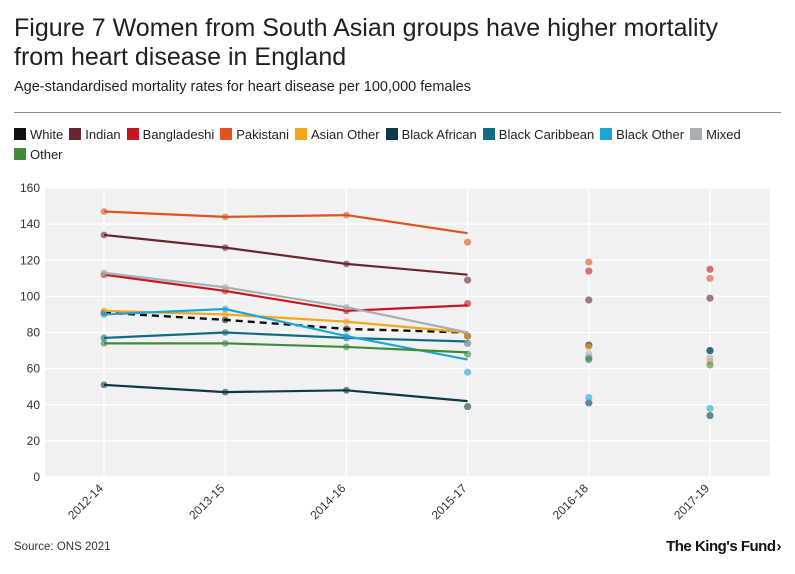 The height and width of the screenshot is (574, 795). Describe the element at coordinates (449, 501) in the screenshot. I see `x-tick-label: 2015-17` at that location.